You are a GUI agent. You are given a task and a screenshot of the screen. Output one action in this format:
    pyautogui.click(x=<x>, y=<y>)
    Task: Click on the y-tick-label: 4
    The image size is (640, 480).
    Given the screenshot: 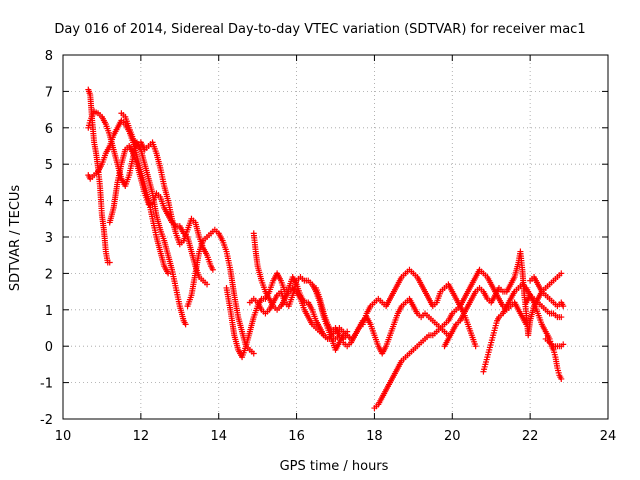 What is the action you would take?
    pyautogui.click(x=49, y=202)
    